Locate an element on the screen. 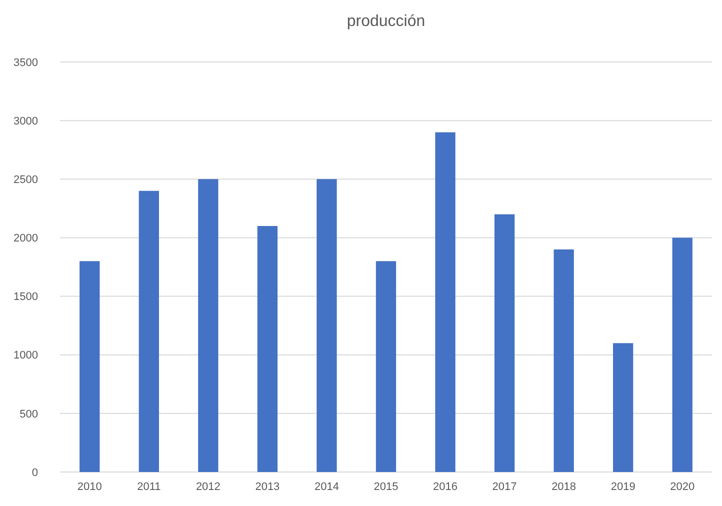  x-tick-label: 2014 is located at coordinates (326, 487).